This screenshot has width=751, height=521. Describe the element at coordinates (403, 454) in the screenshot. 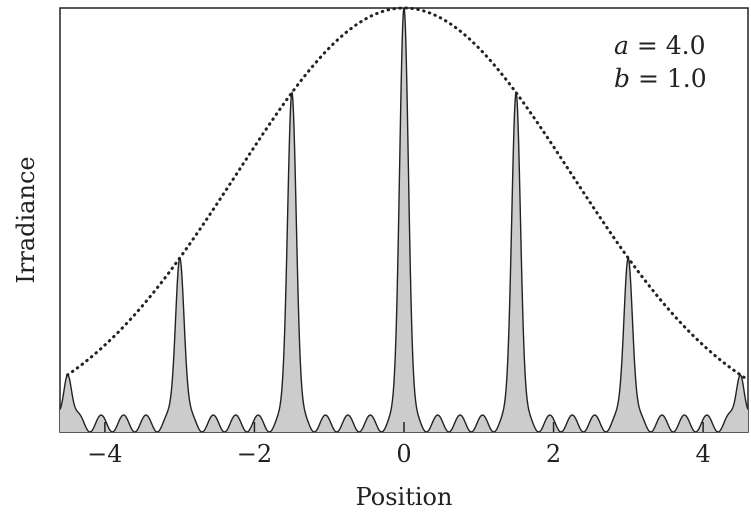

I see `x-tick-label: 0` at that location.